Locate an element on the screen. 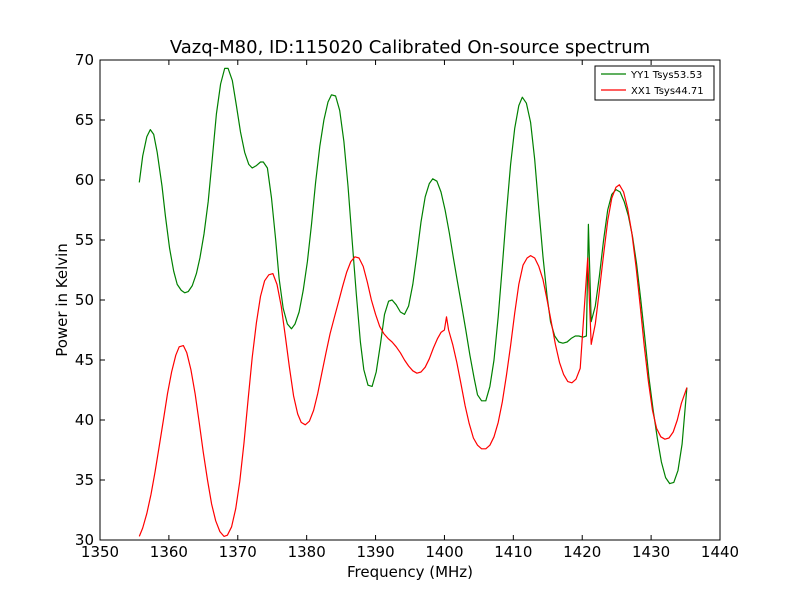  x-tick-label: 1420 is located at coordinates (582, 552).